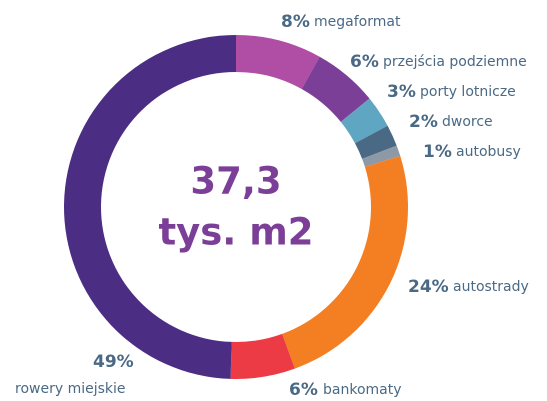 Image resolution: width=547 pixels, height=401 pixels. I want to click on value-label: 8%, so click(295, 22).